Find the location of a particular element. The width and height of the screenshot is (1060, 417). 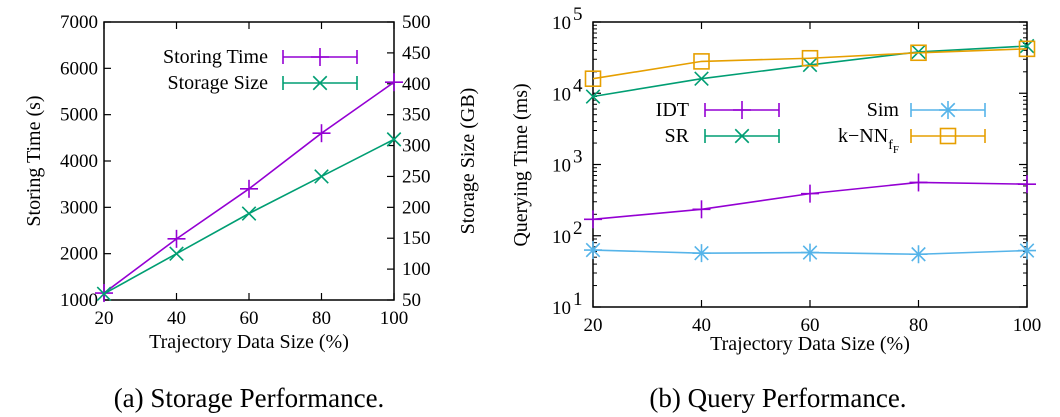

y-tick-exponent-b: 3 is located at coordinates (578, 157).